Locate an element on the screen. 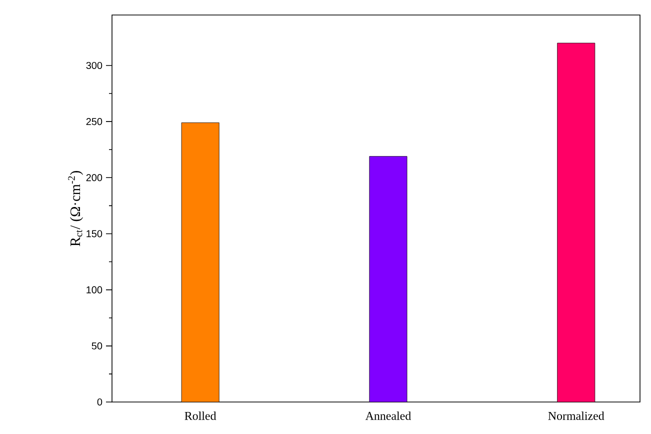 This screenshot has height=434, width=651. y-tick-label: 250 is located at coordinates (94, 122).